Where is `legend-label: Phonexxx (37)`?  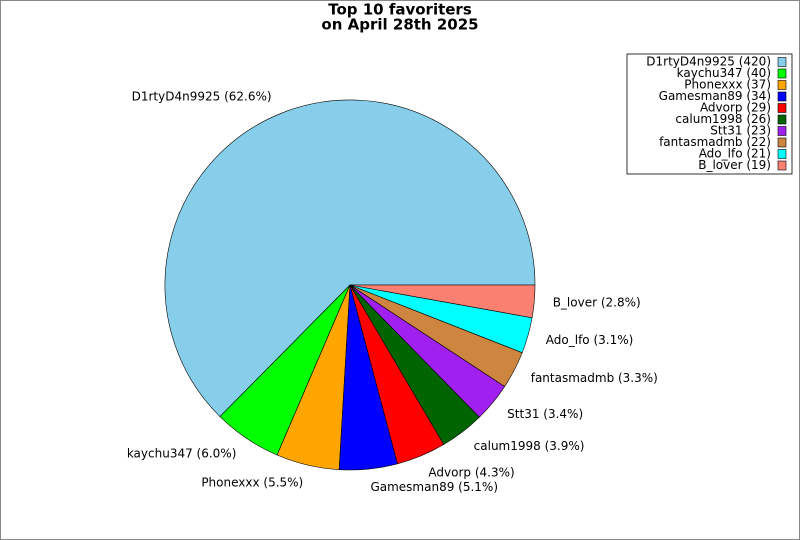
legend-label: Phonexxx (37) is located at coordinates (727, 85).